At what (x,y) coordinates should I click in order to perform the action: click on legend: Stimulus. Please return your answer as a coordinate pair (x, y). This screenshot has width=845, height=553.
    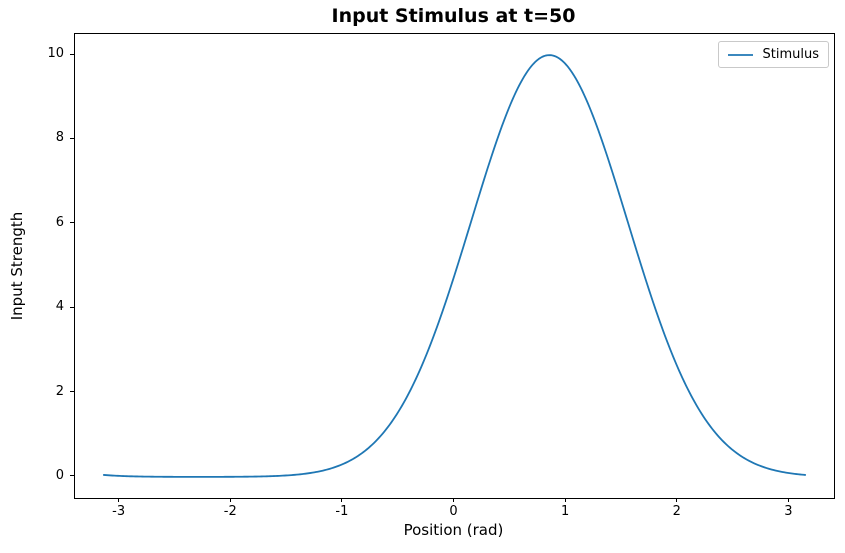
    Looking at the image, I should click on (773, 54).